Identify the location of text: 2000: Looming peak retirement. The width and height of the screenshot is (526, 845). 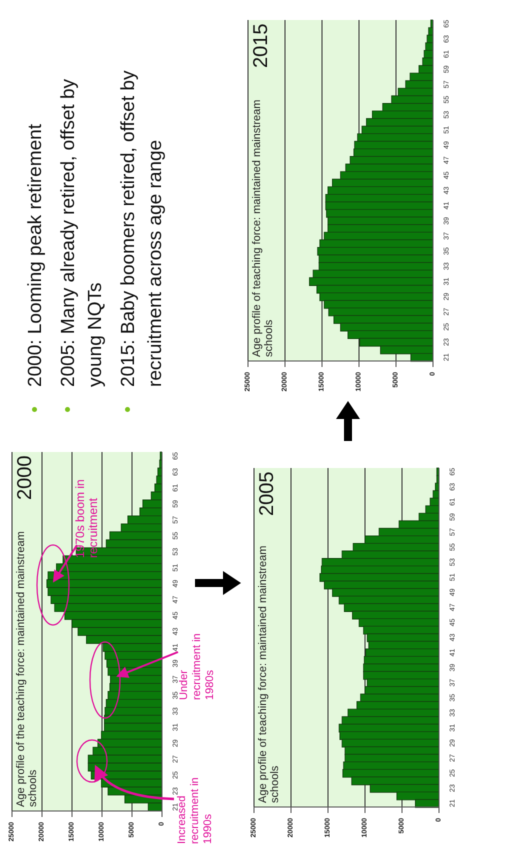
(35, 255).